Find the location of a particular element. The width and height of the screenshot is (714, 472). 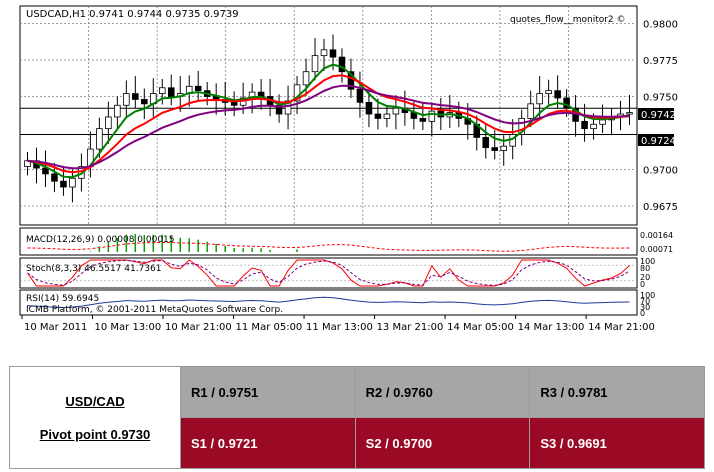

macd-indicator is located at coordinates (328, 243).